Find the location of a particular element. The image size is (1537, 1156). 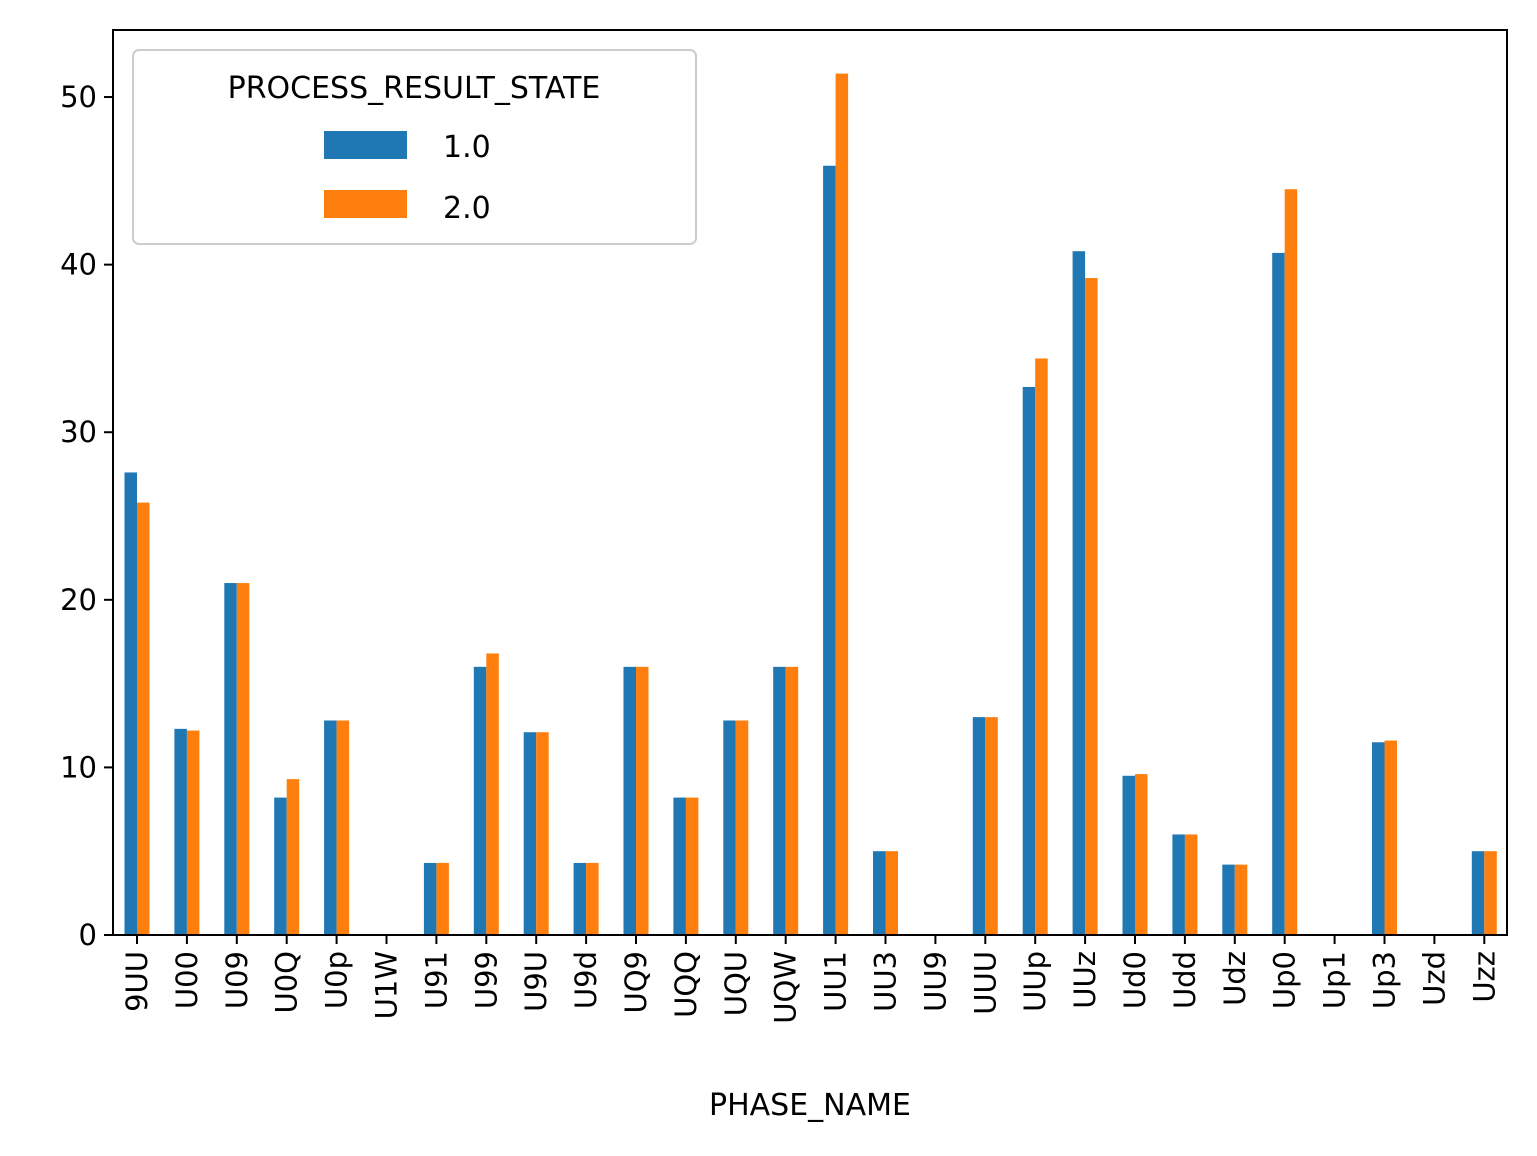

bar-UU1-series-1.0 is located at coordinates (829, 550).